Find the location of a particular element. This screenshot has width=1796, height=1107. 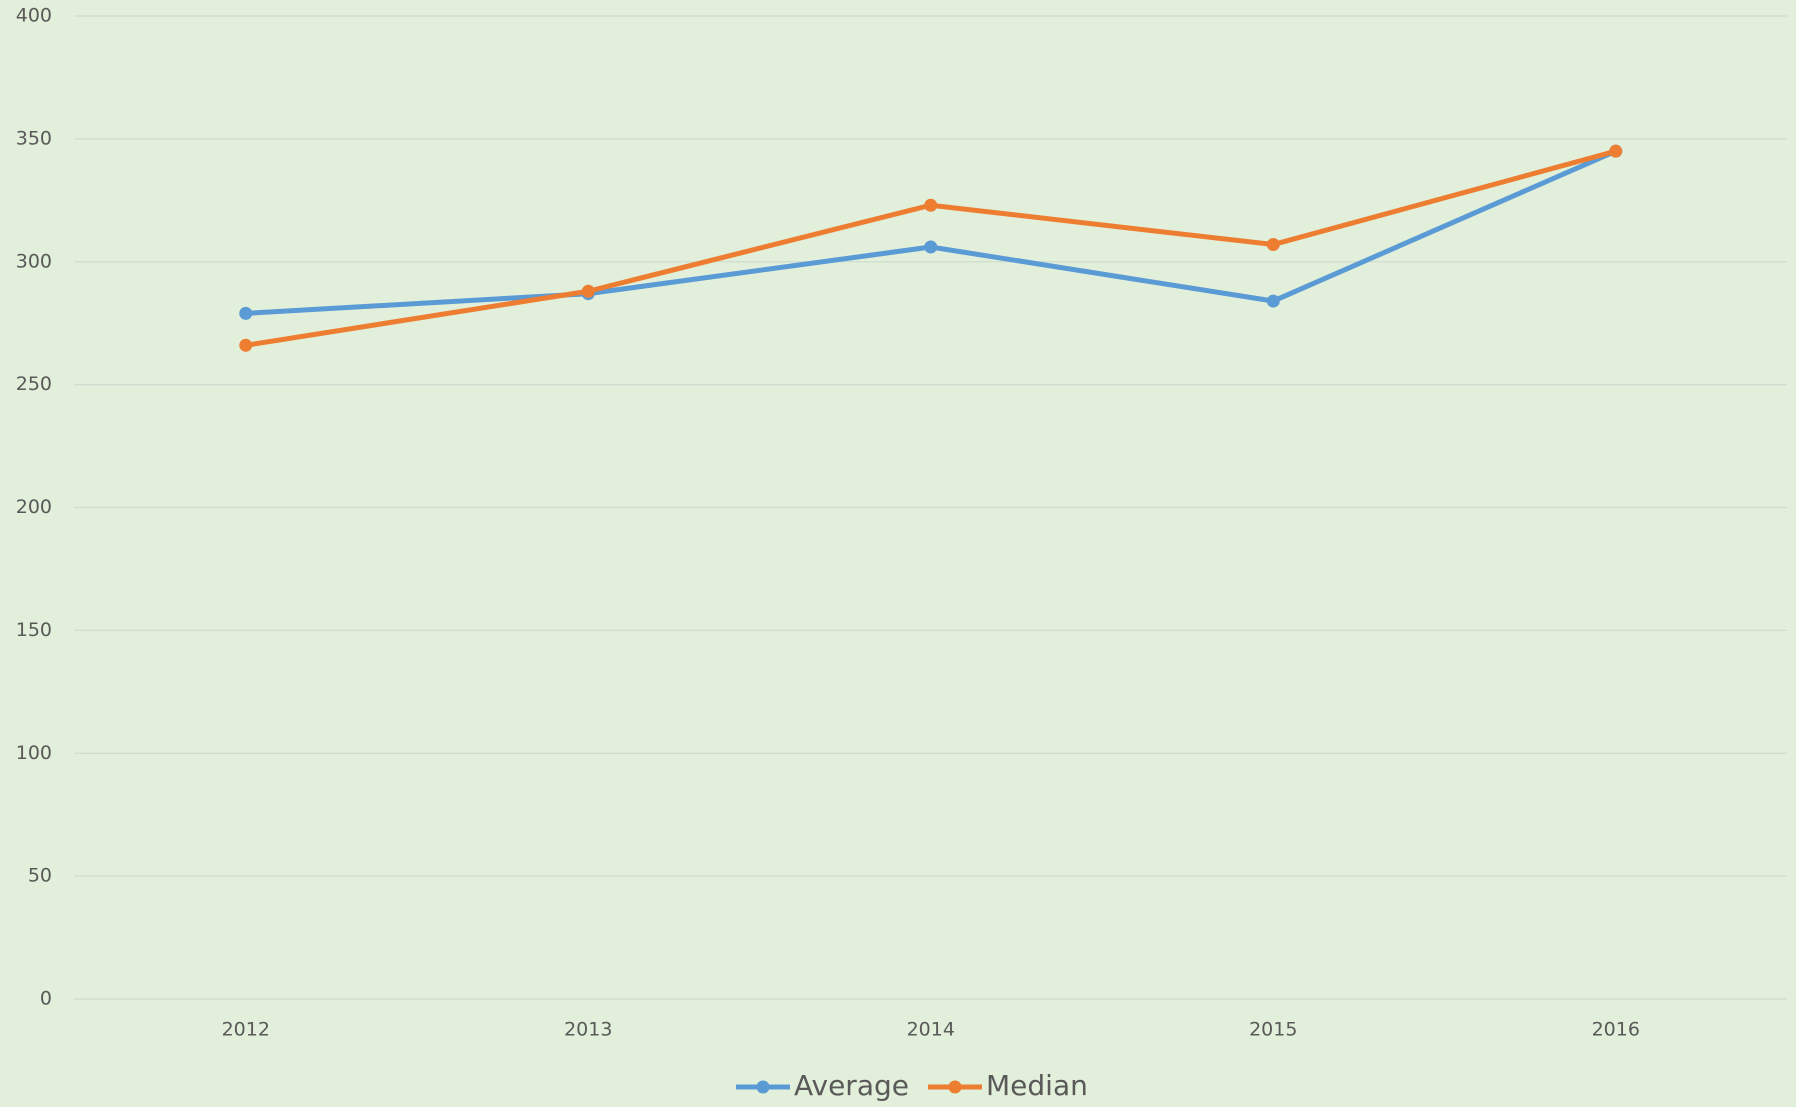

x-tick-label: 2013 is located at coordinates (588, 1030).